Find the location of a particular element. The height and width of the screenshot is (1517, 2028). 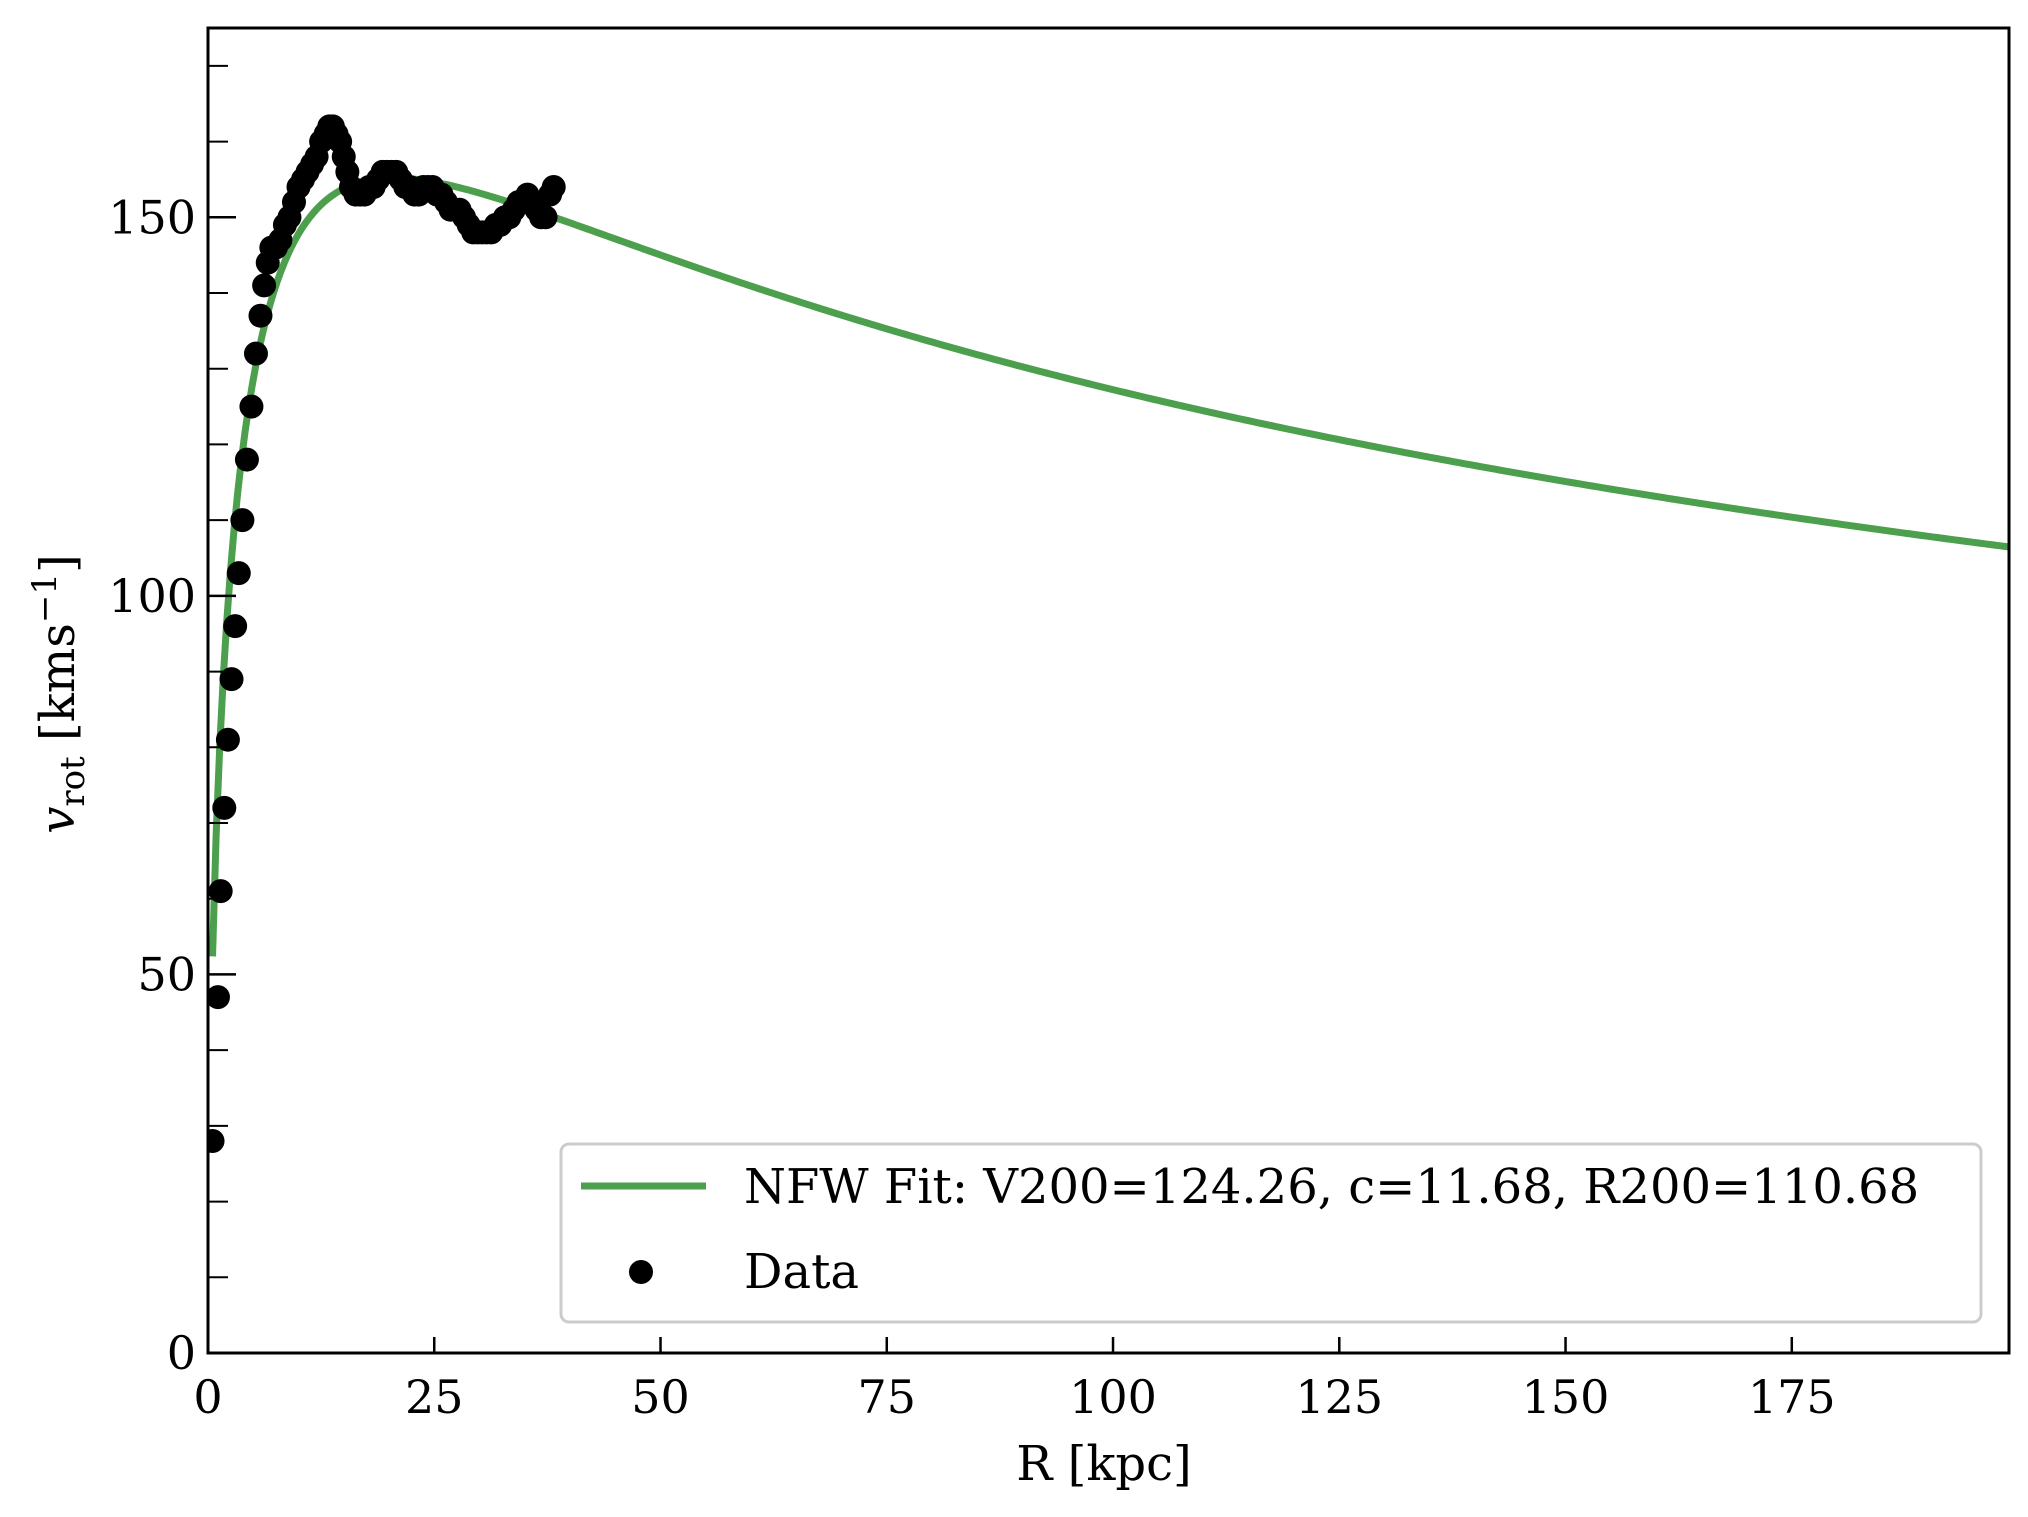

x-tick-label: 0 is located at coordinates (207, 1397).